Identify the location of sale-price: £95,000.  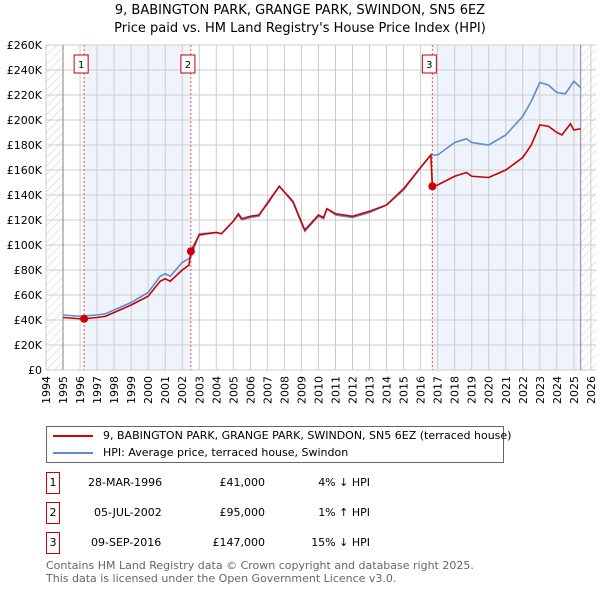
(242, 512).